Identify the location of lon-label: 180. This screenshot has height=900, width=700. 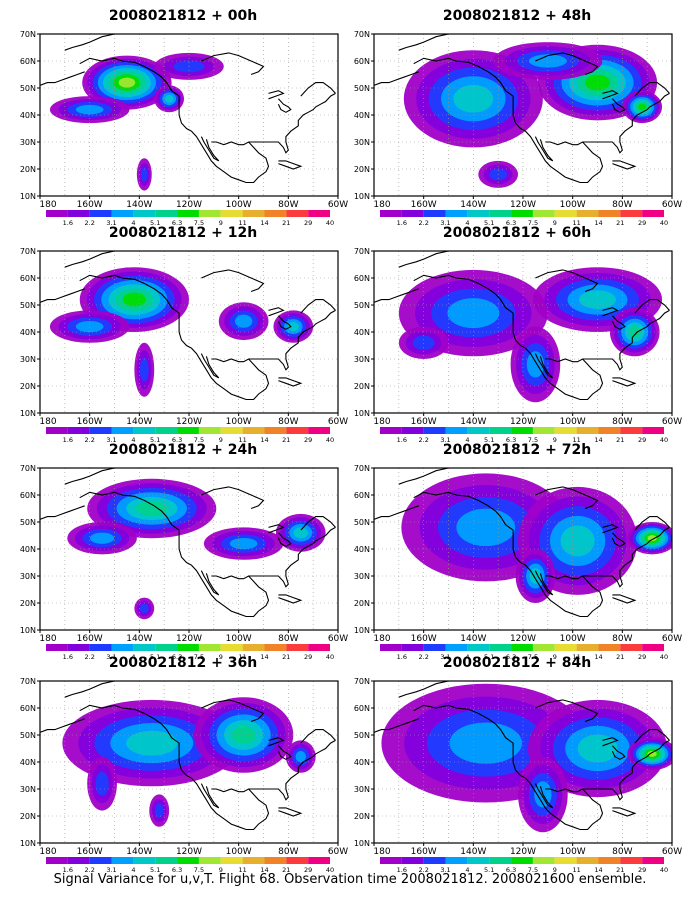
(381, 852).